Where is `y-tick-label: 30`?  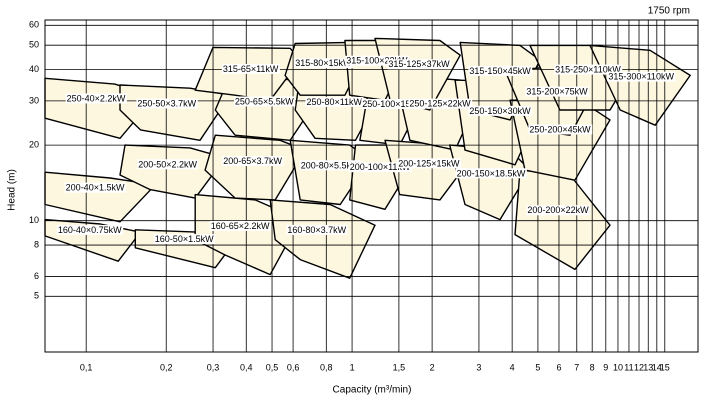 y-tick-label: 30 is located at coordinates (34, 100).